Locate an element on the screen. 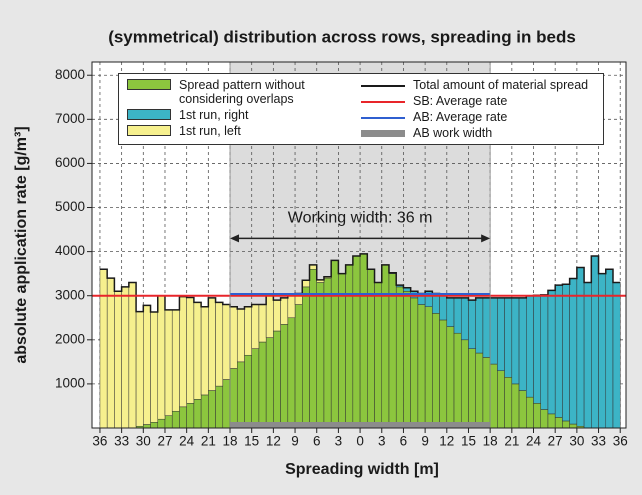 This screenshot has width=642, height=495. x-tick-label: 21 is located at coordinates (511, 441).